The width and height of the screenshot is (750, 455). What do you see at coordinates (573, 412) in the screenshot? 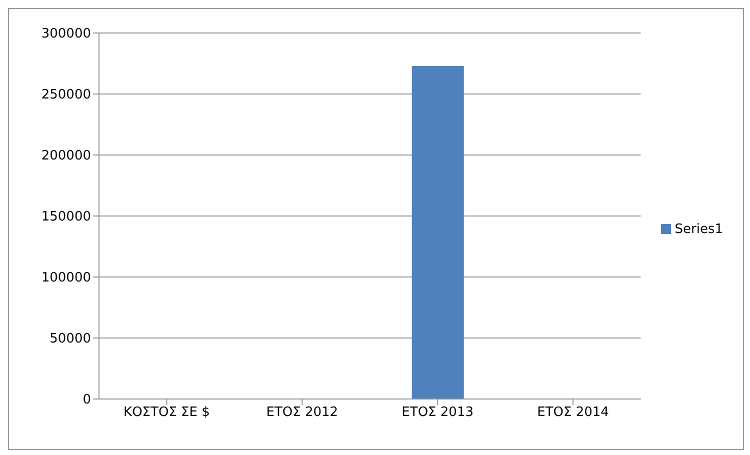
I see `x-tick-label: ΕΤΟΣ 2014` at bounding box center [573, 412].